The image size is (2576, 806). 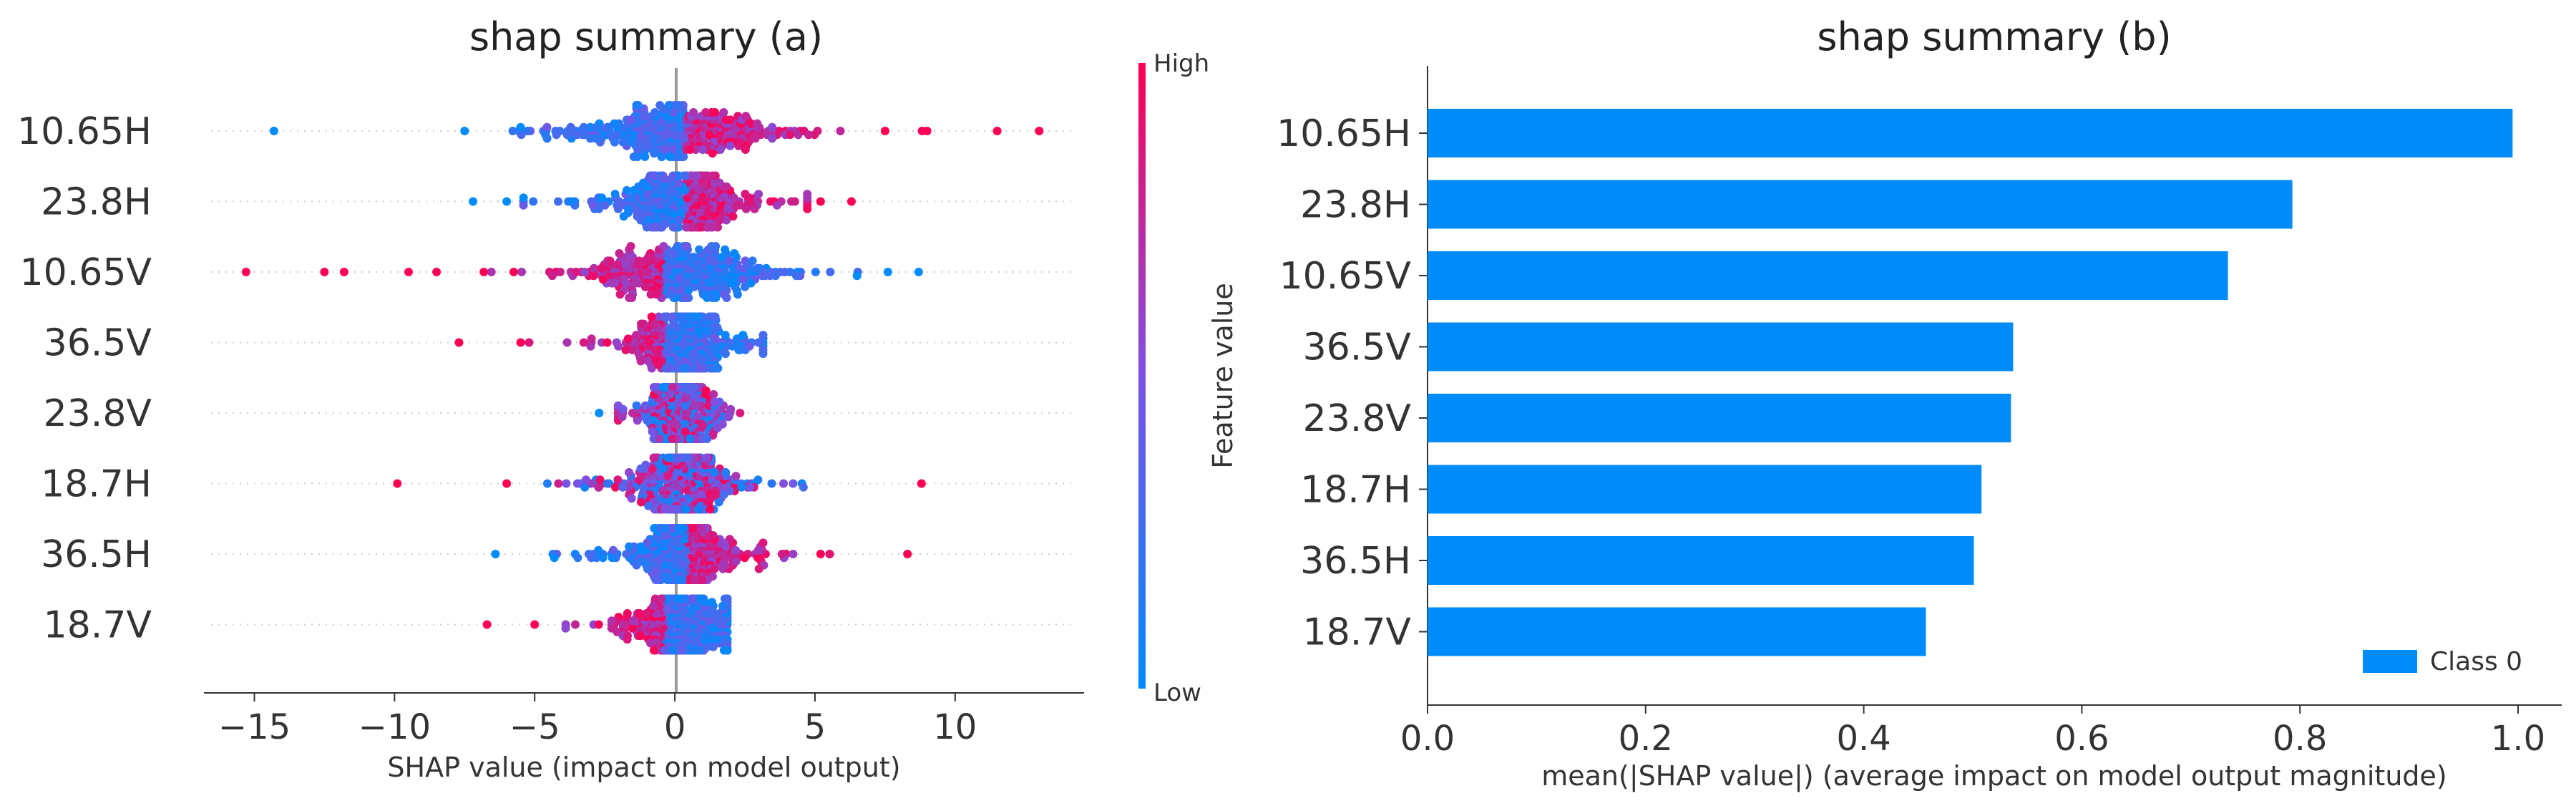 I want to click on category-label: 23.8H, so click(x=1355, y=205).